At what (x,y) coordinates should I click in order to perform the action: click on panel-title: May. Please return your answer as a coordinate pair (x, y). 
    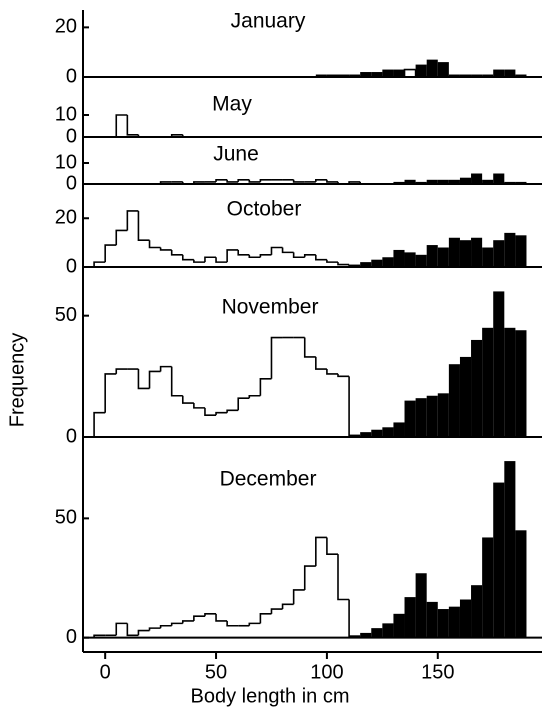
    Looking at the image, I should click on (232, 104).